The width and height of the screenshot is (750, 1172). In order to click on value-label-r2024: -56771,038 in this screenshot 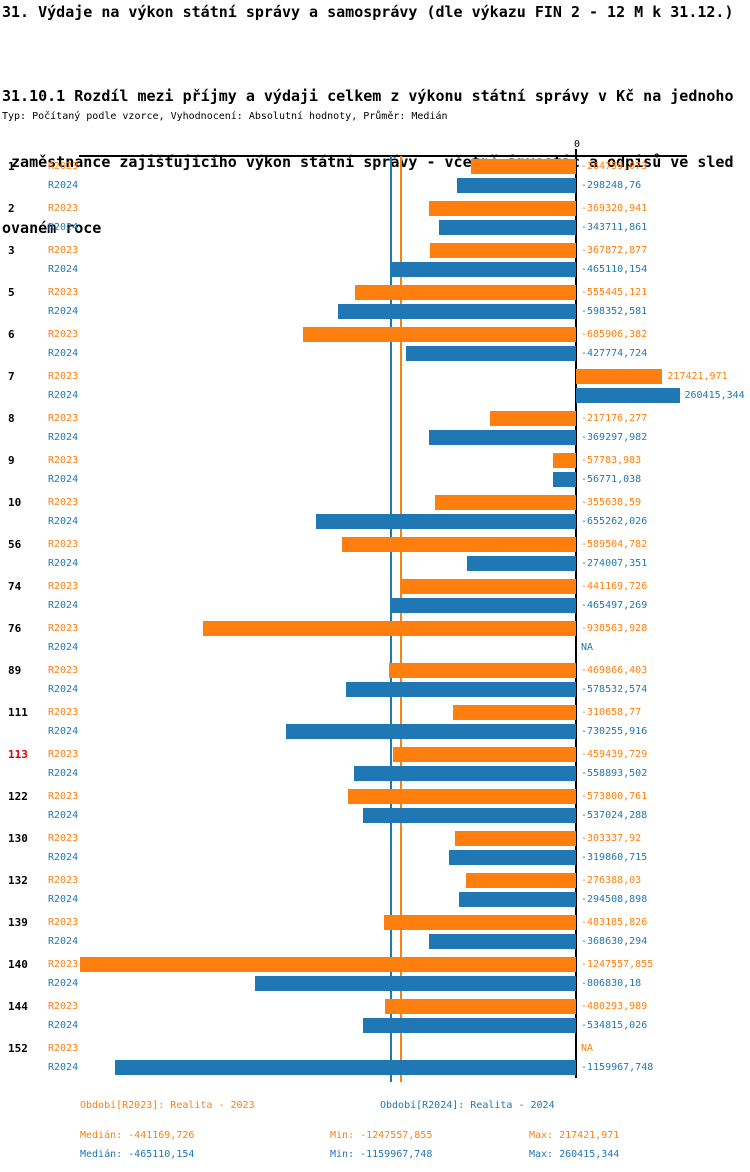, I will do `click(611, 479)`.